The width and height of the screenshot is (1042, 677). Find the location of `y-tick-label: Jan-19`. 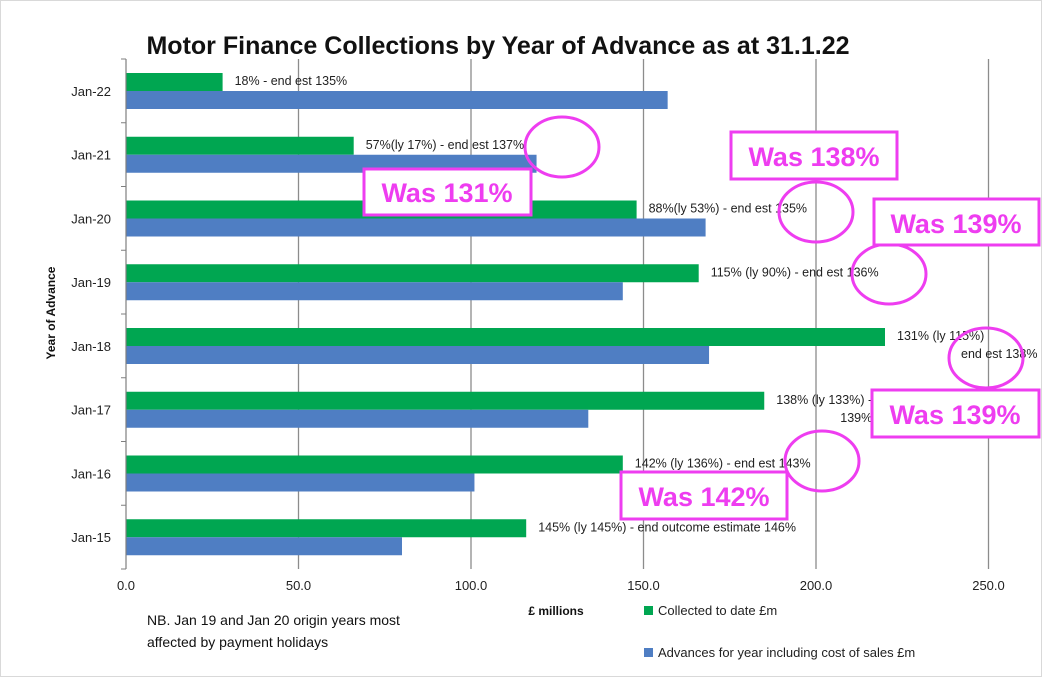

y-tick-label: Jan-19 is located at coordinates (91, 282).